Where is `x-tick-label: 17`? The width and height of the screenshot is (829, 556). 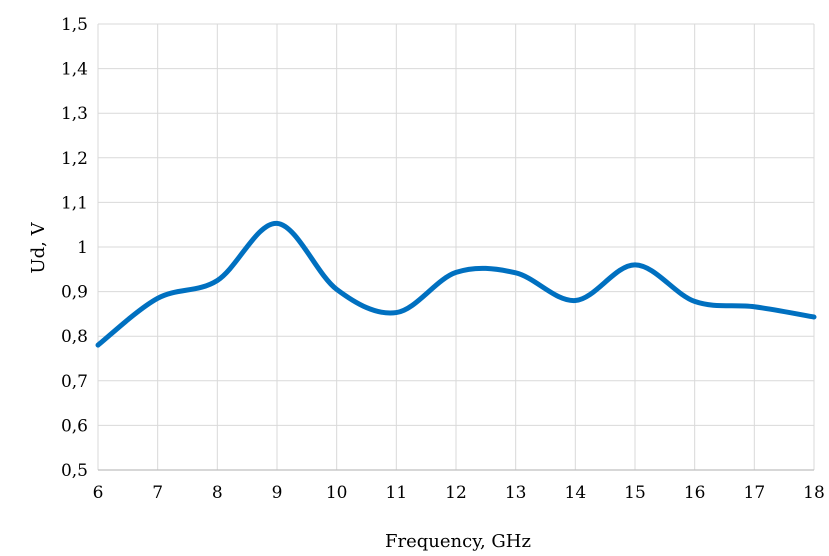
x-tick-label: 17 is located at coordinates (755, 493).